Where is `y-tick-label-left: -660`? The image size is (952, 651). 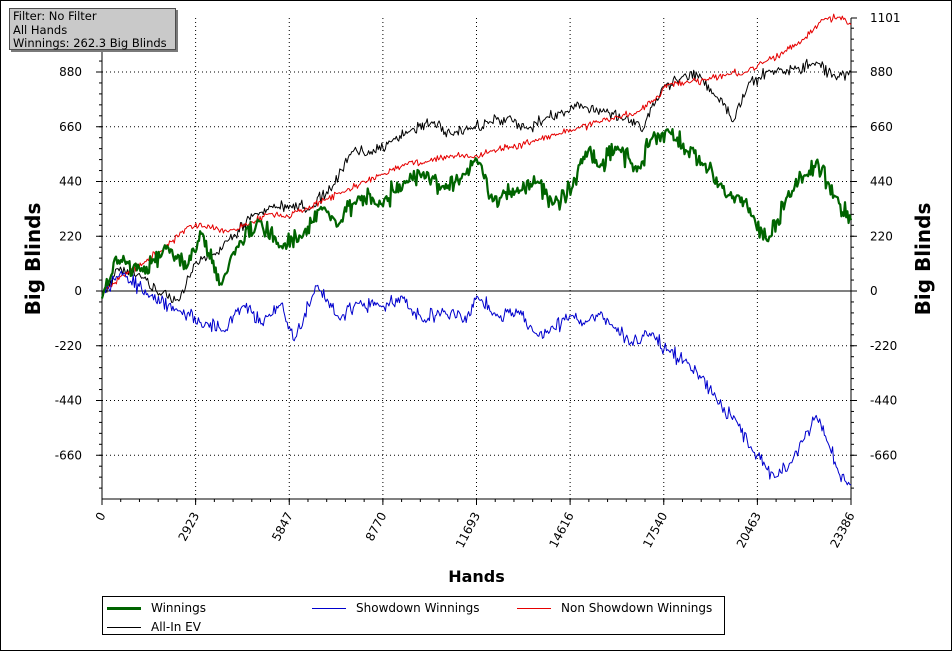 y-tick-label-left: -660 is located at coordinates (68, 455).